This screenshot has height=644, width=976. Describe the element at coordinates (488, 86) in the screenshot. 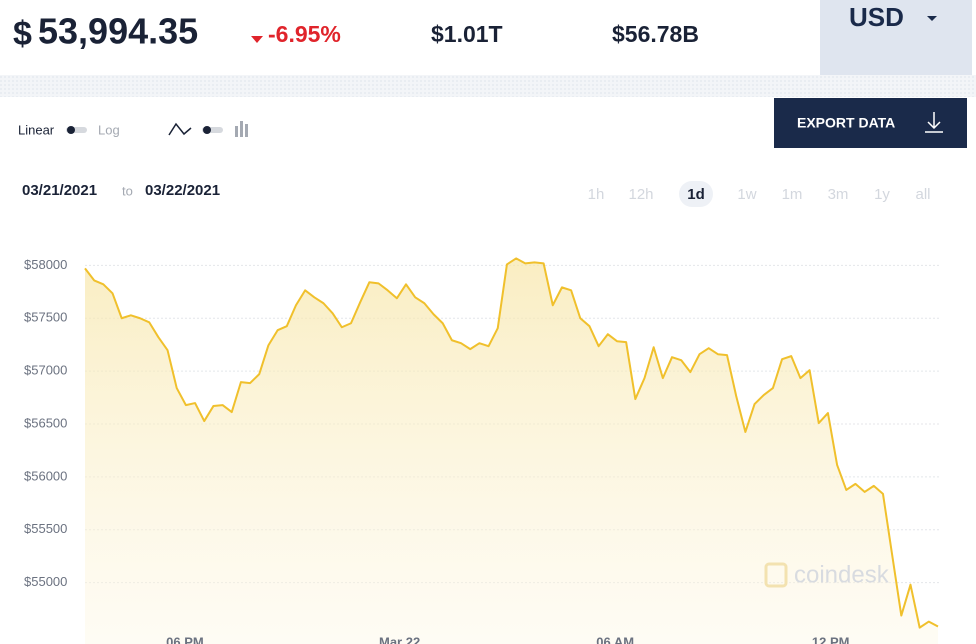

I see `header-band` at that location.